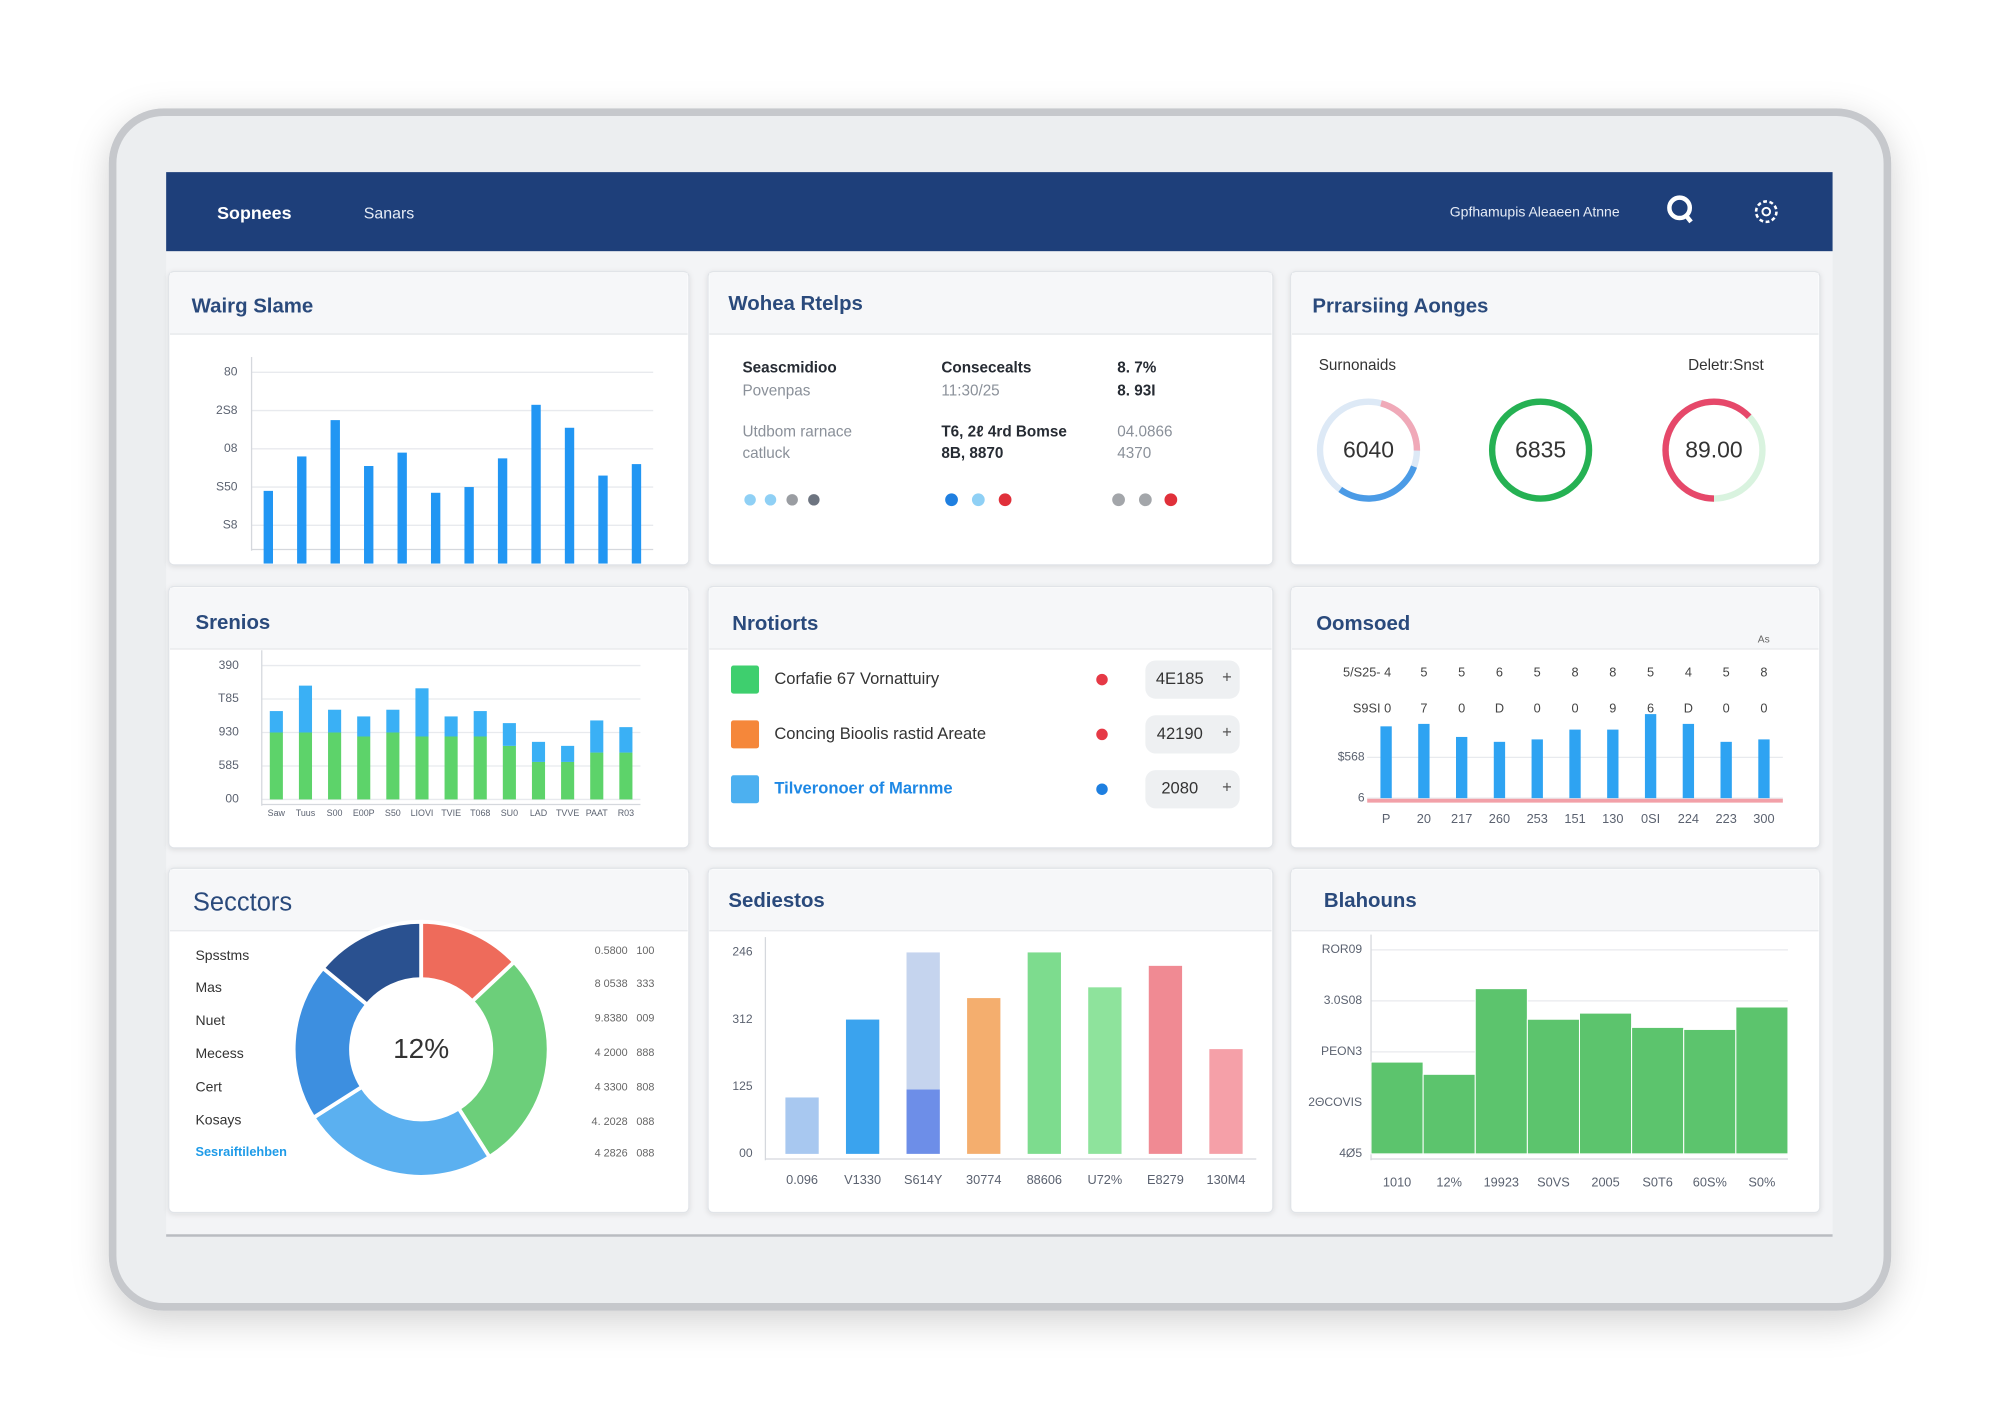  I want to click on y-tick-label: 930, so click(229, 732).